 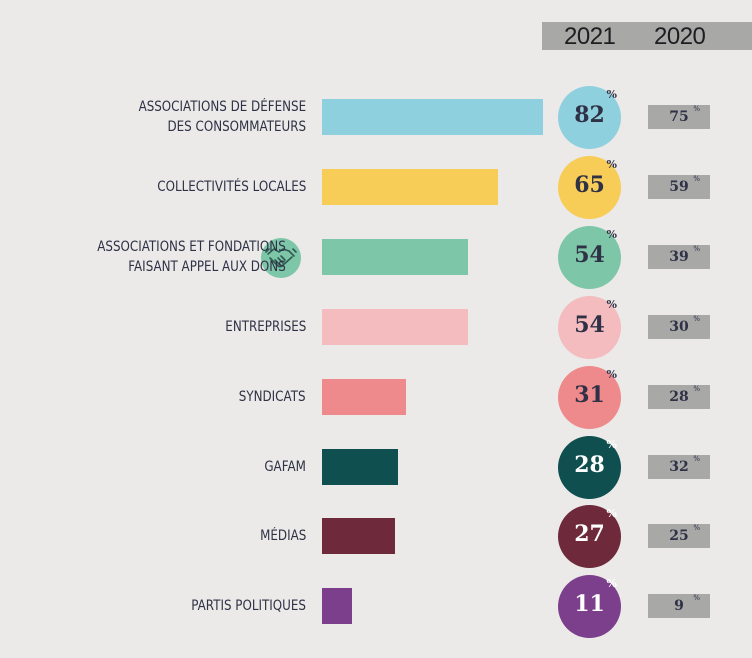 I want to click on value-circle-2021: 27%, so click(x=589, y=537).